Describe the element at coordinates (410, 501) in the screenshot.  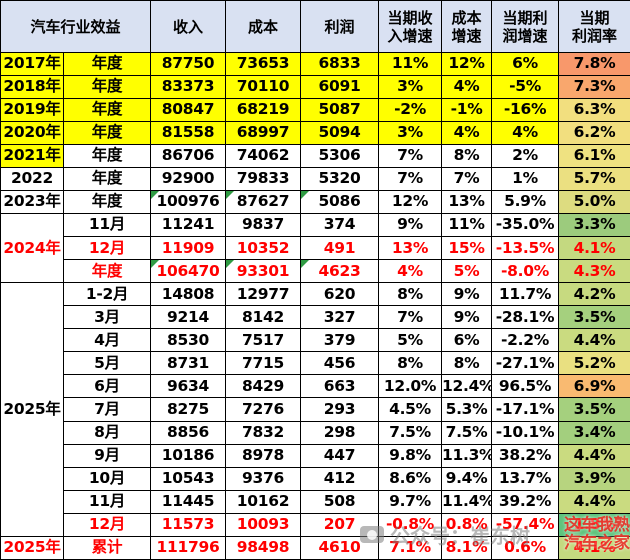
I see `value-cell: 9.7%` at that location.